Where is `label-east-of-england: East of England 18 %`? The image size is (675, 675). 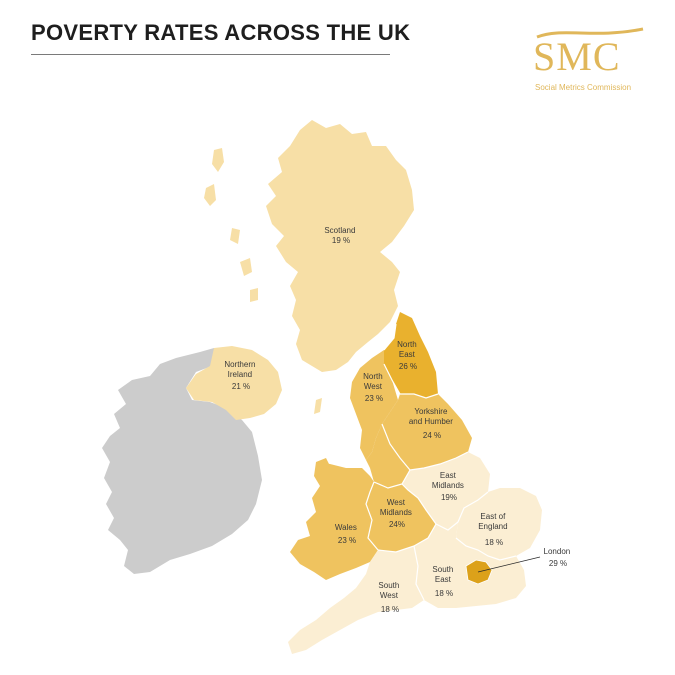 label-east-of-england: East of England 18 % is located at coordinates (494, 529).